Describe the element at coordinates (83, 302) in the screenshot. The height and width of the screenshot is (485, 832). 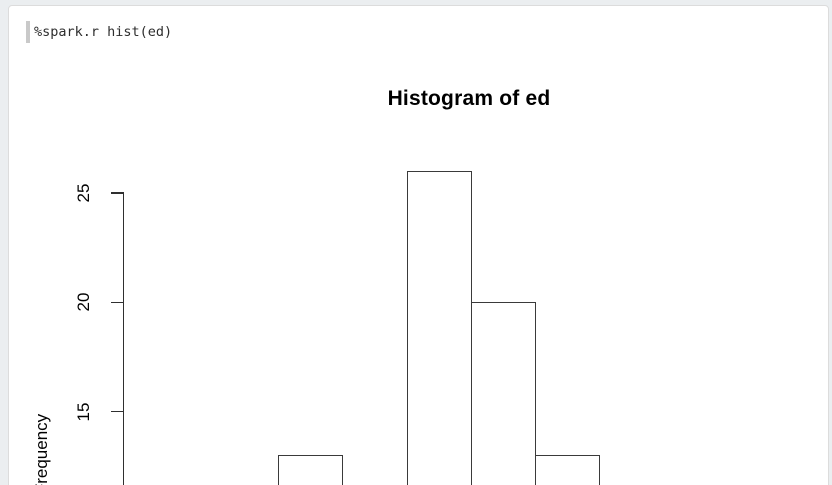
I see `y-axis-tick-label: 20` at that location.